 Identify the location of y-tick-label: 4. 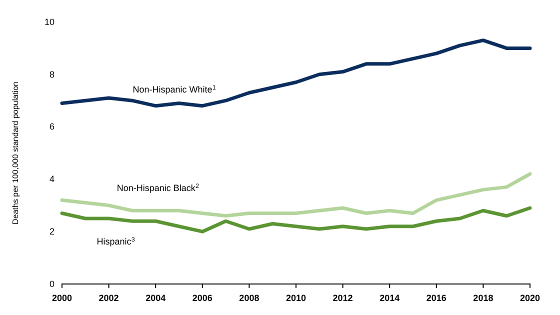
(51, 179).